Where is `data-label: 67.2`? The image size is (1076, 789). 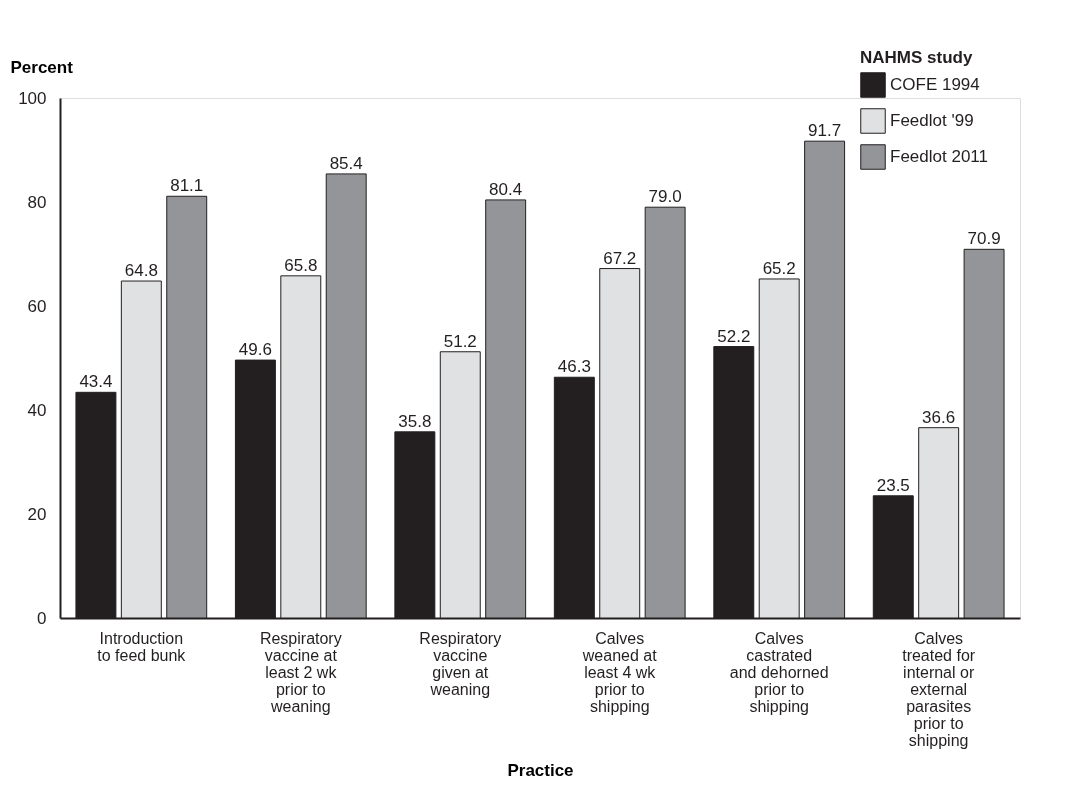 data-label: 67.2 is located at coordinates (620, 258).